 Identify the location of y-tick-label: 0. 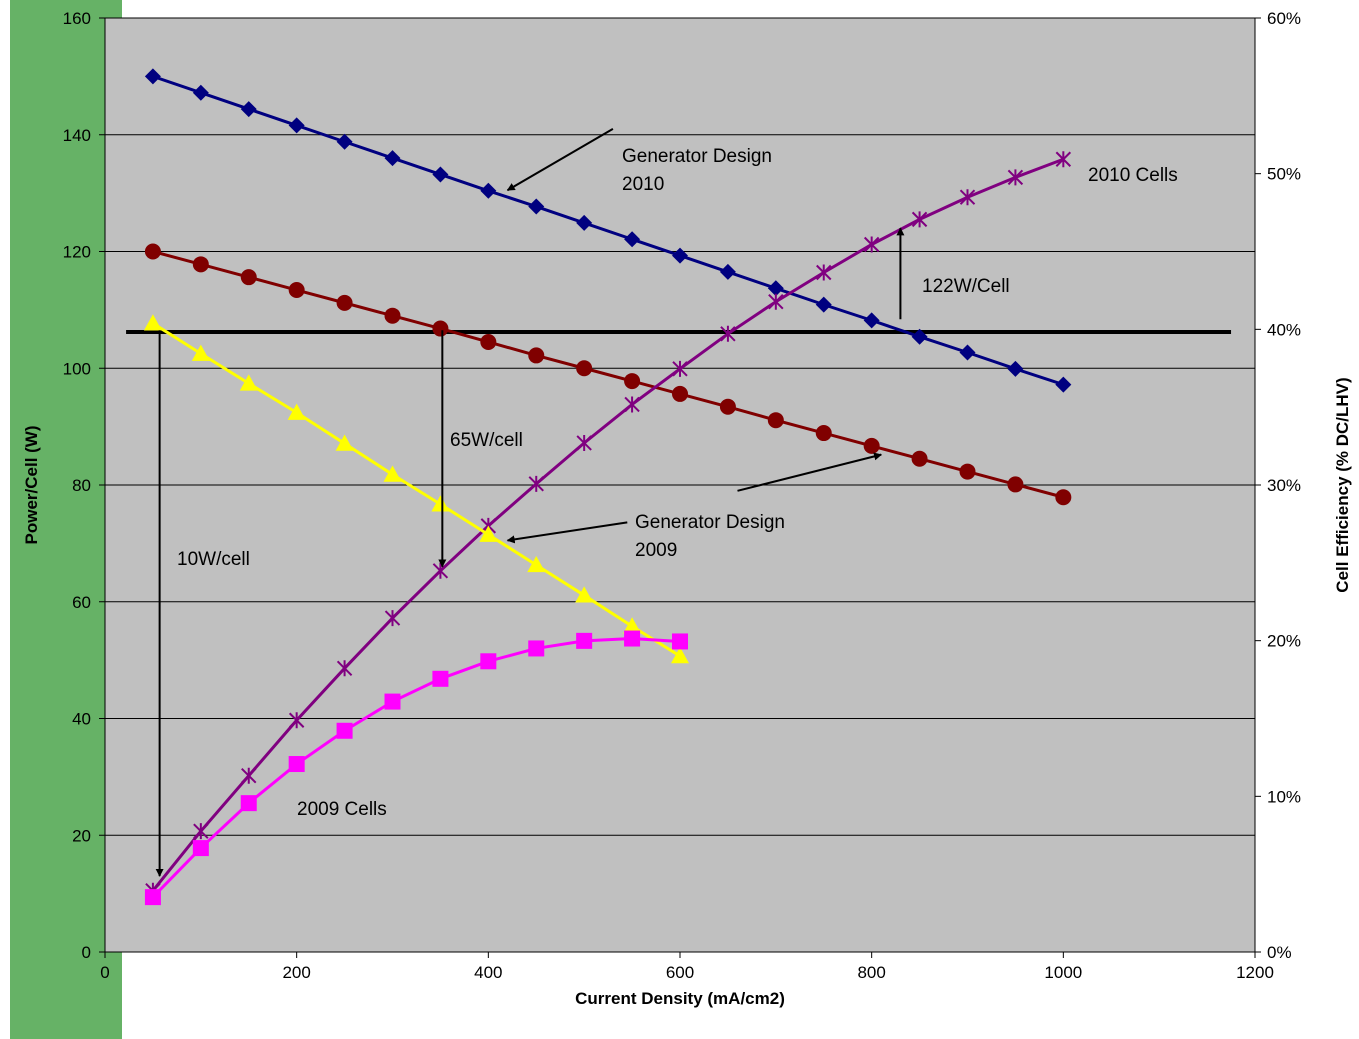
(86, 952).